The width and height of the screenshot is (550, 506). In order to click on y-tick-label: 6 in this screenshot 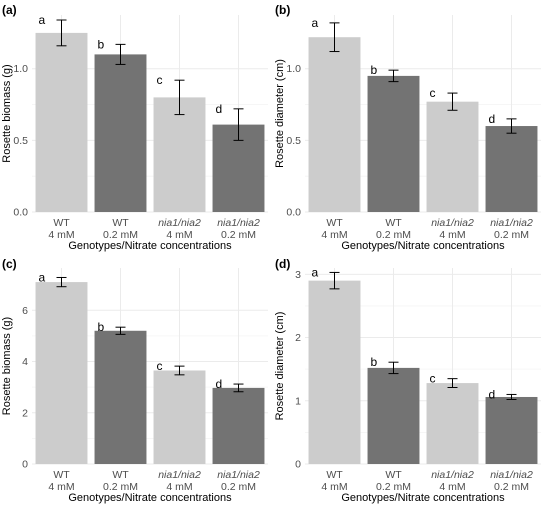, I will do `click(25, 311)`.